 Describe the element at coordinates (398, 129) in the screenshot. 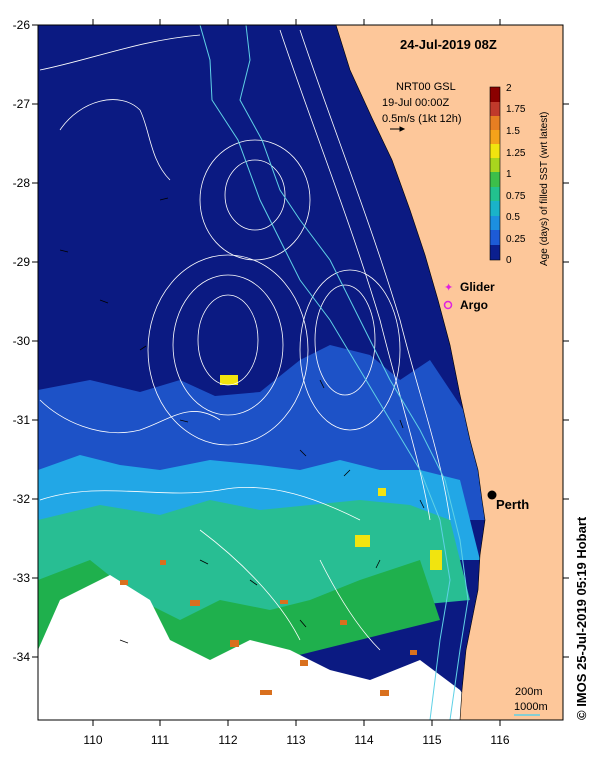

I see `vector-scale-arrow-icon` at that location.